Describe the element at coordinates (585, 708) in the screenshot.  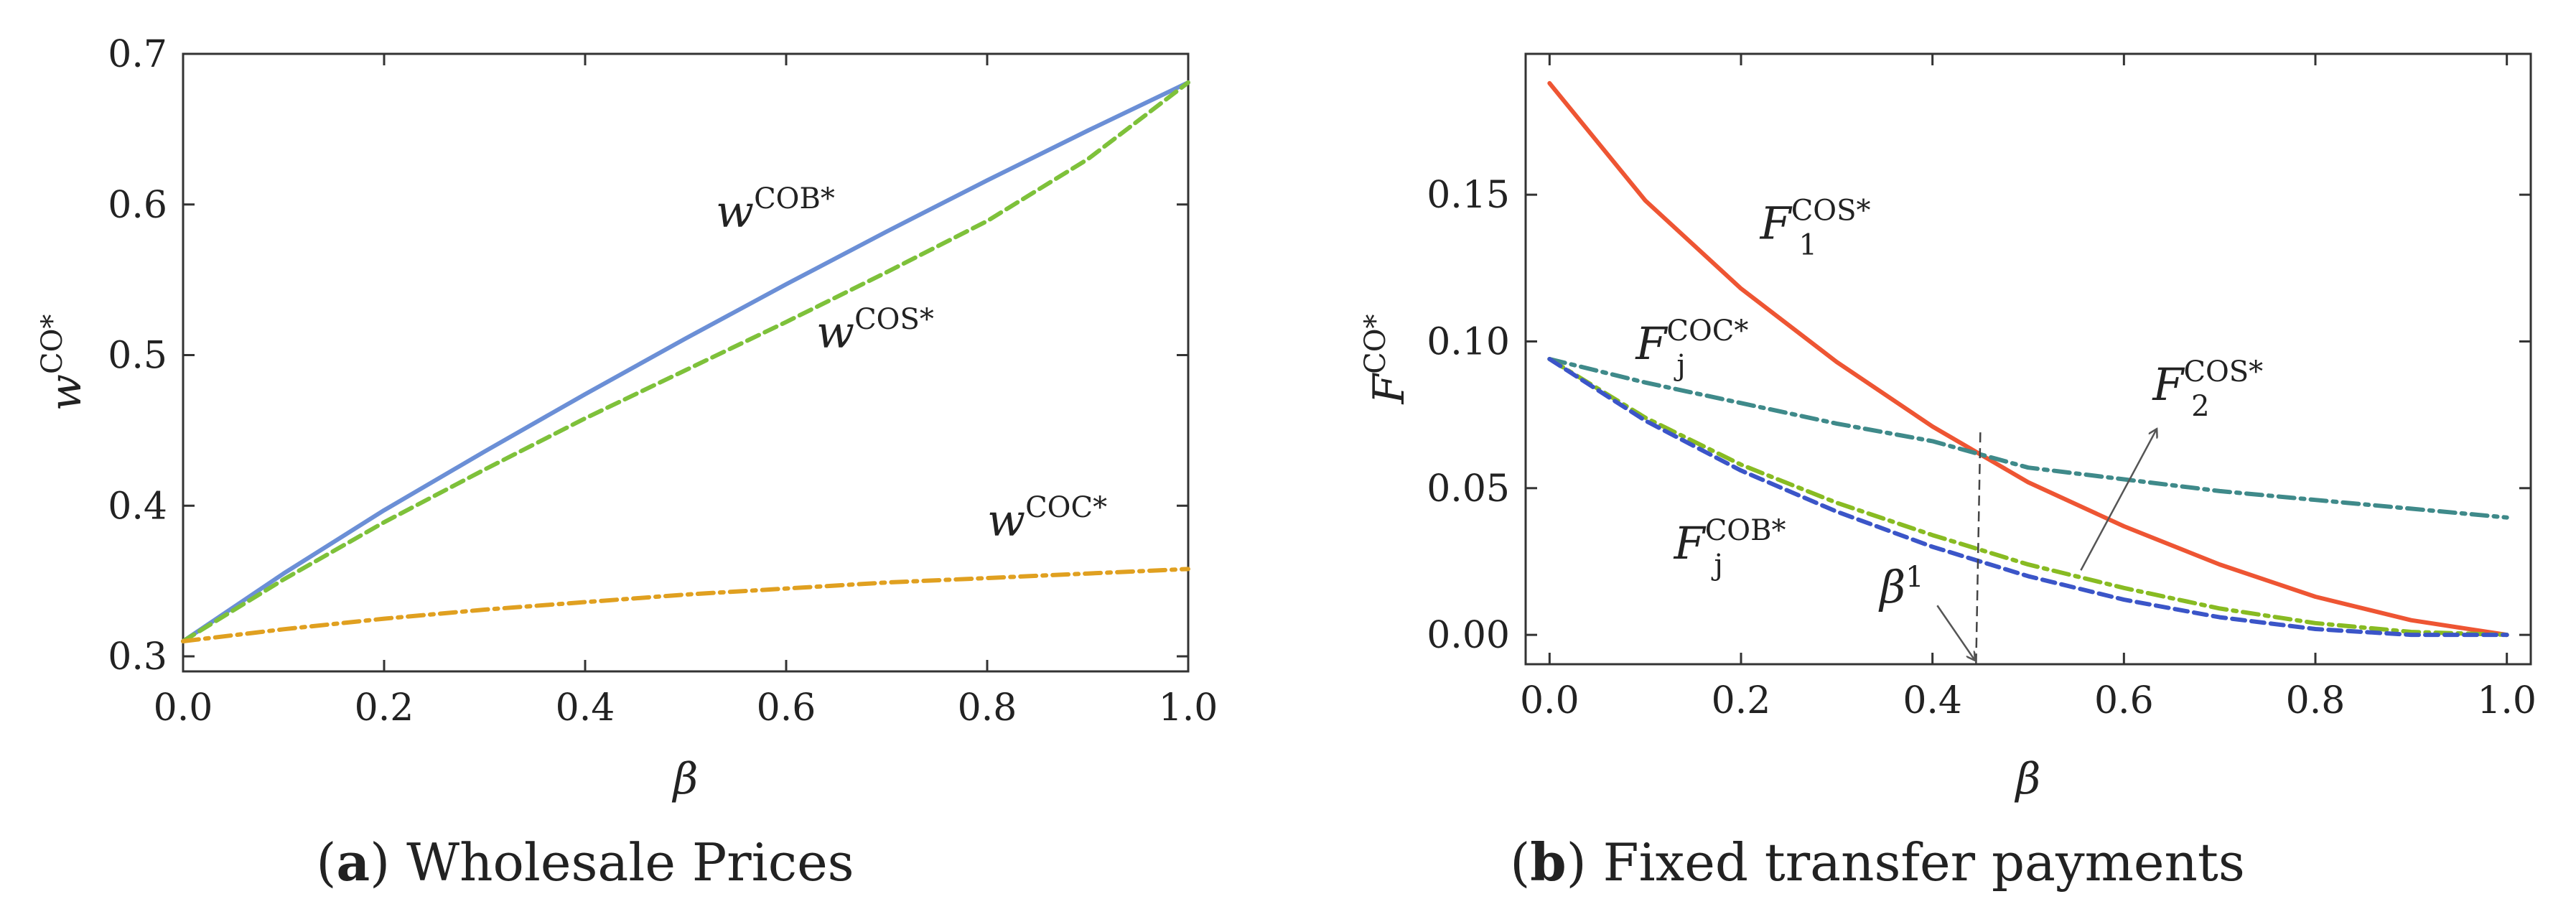
I see `panel-a-x-tick-label: 0.4` at that location.